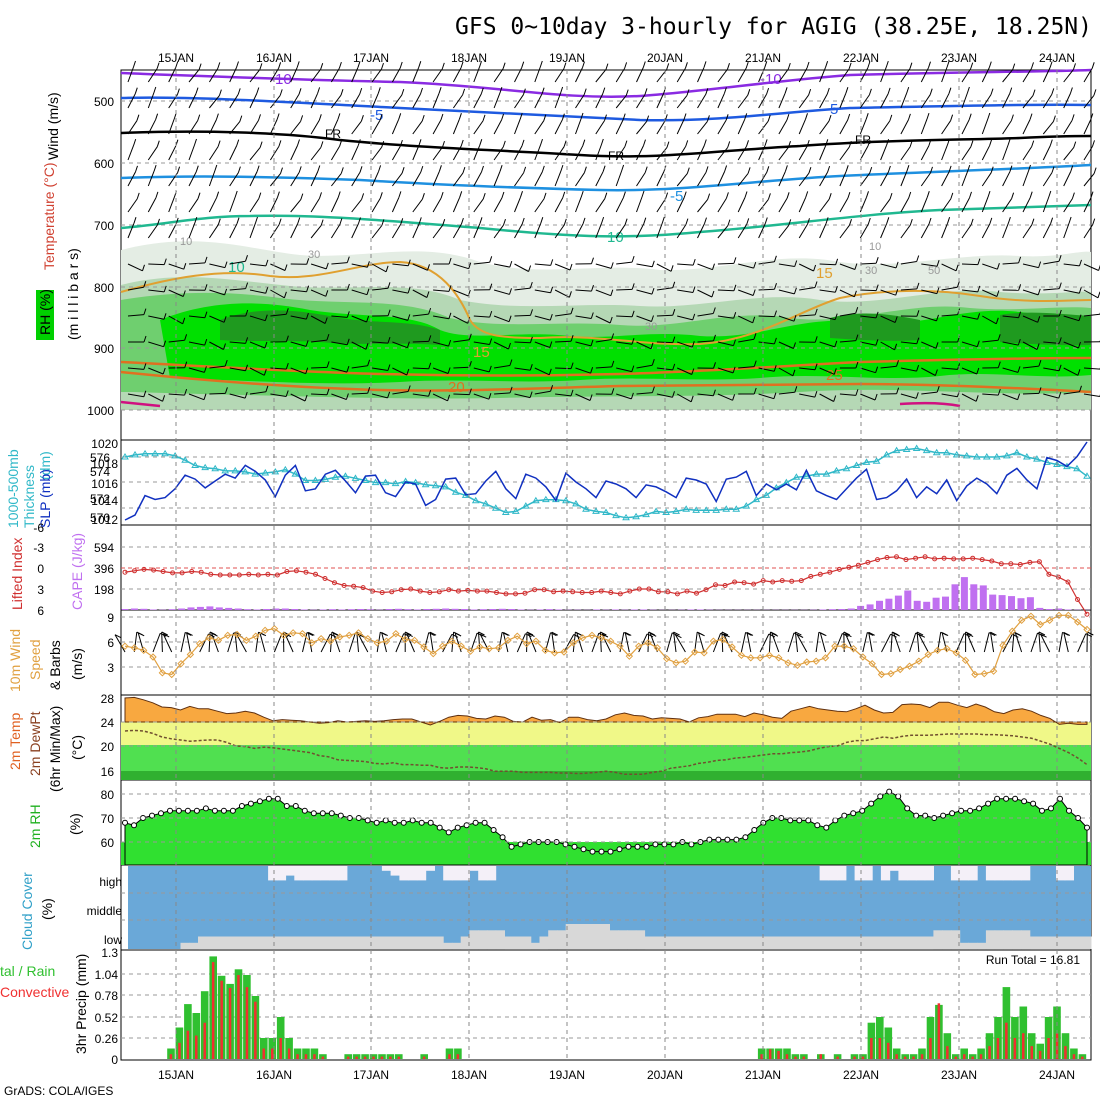 This screenshot has width=1100, height=1100. Describe the element at coordinates (77, 571) in the screenshot. I see `ylabel-cape: CAPE (J/kg)` at that location.